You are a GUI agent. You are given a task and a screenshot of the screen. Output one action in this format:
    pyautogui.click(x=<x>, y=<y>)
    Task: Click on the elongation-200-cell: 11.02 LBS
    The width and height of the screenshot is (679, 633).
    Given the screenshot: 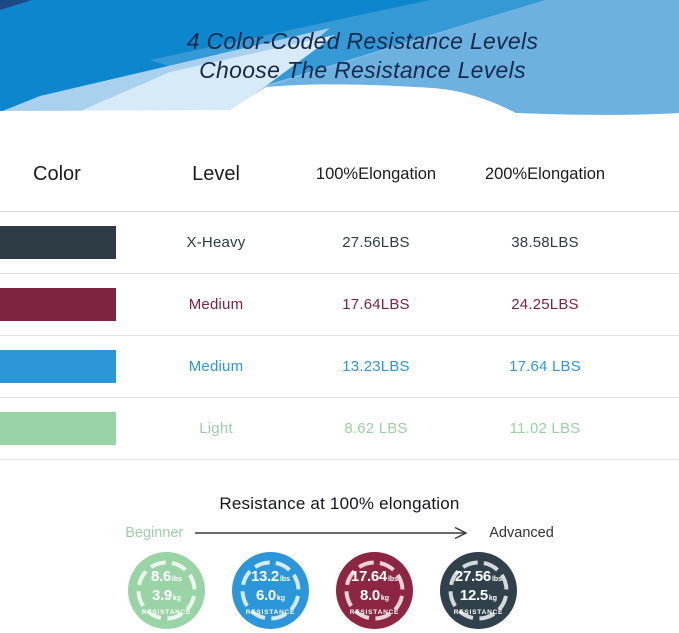 What is the action you would take?
    pyautogui.click(x=545, y=428)
    